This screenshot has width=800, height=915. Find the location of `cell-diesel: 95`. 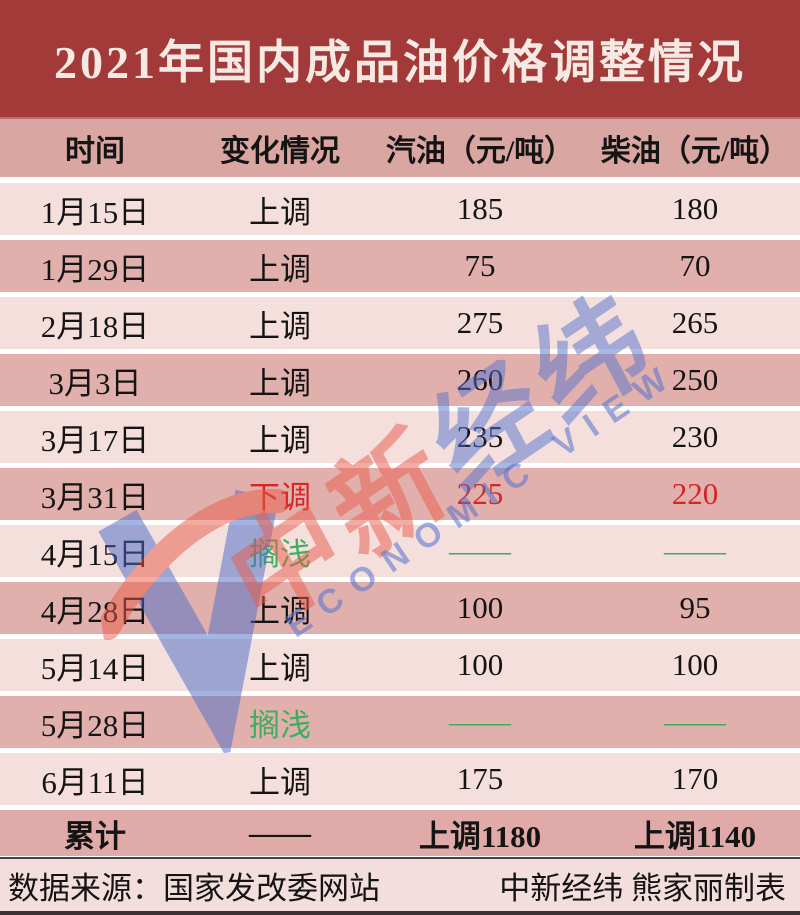

cell-diesel: 95 is located at coordinates (695, 607).